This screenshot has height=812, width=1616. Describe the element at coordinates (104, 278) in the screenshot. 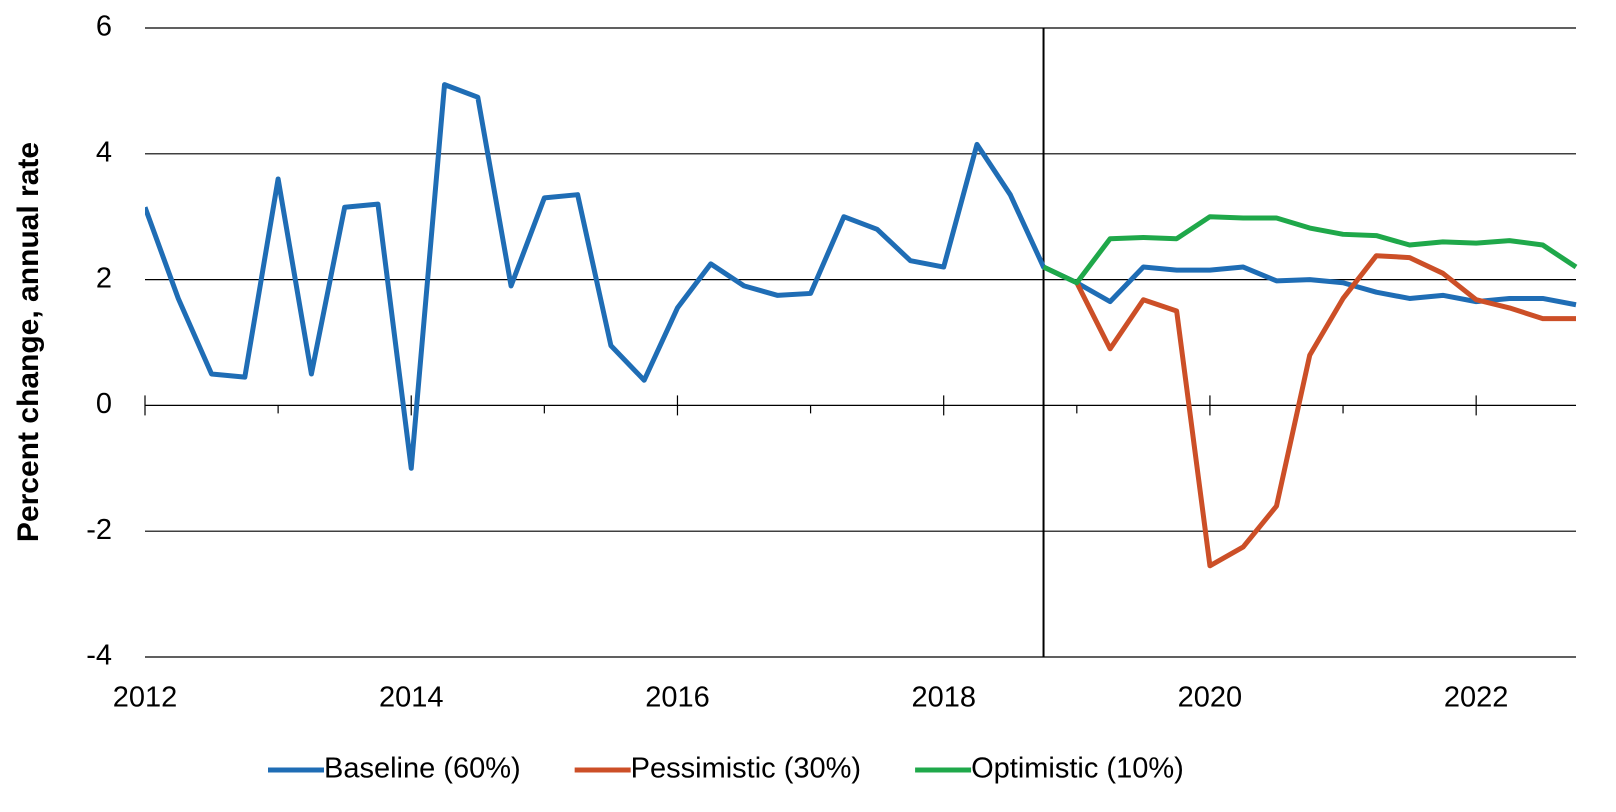

I see `y-tick-label: 2` at that location.